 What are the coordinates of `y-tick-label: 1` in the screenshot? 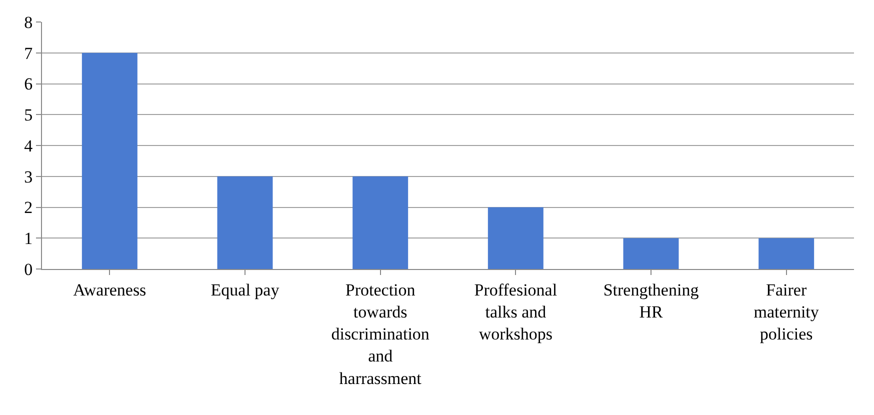 It's located at (28, 238).